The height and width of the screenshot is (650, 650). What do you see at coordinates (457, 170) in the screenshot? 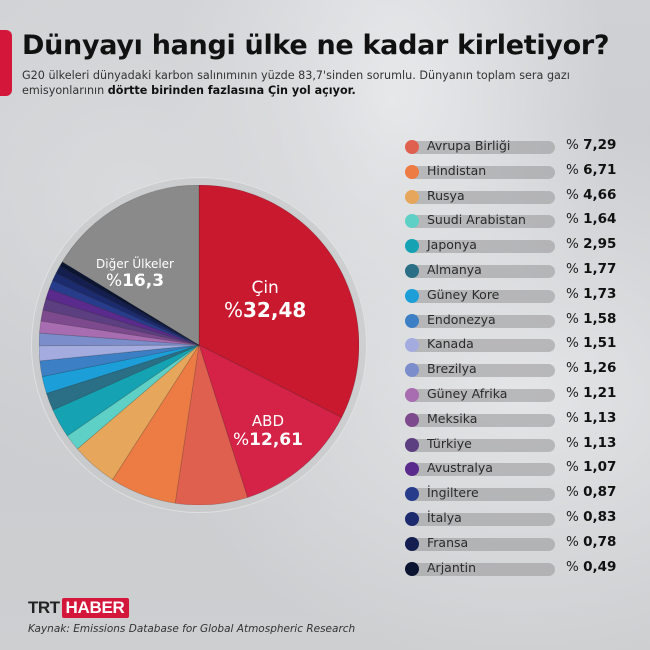
I see `legend-label: Hindistan` at bounding box center [457, 170].